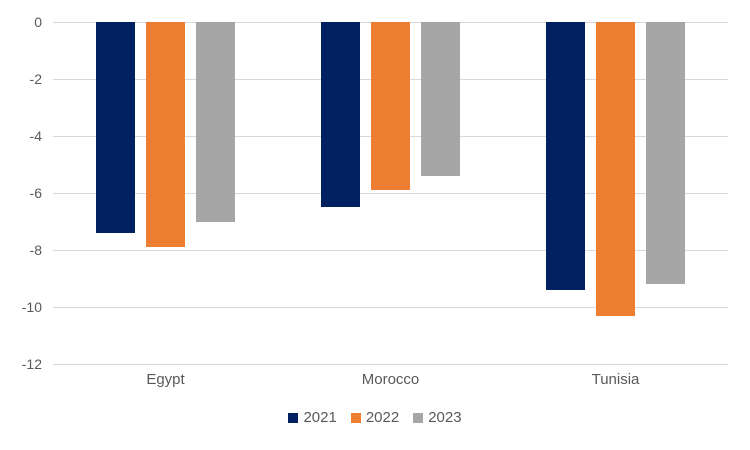 The image size is (750, 450). I want to click on y-axis-tick-label: -10, so click(31, 307).